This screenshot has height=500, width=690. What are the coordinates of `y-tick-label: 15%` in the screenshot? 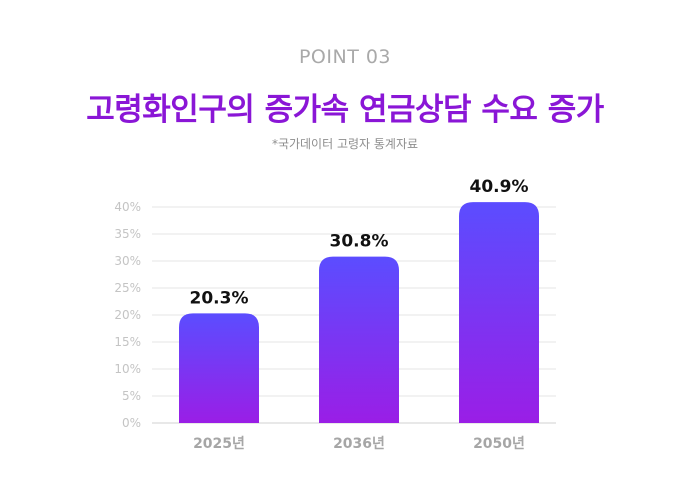 It's located at (127, 342).